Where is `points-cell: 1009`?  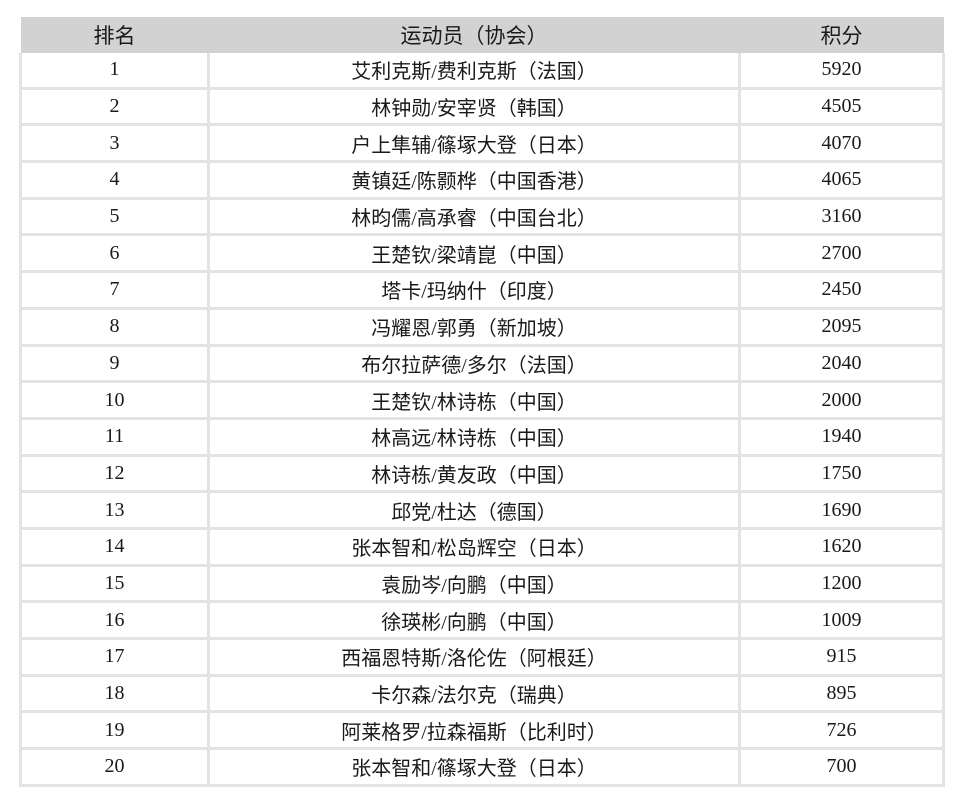 points-cell: 1009 is located at coordinates (841, 620).